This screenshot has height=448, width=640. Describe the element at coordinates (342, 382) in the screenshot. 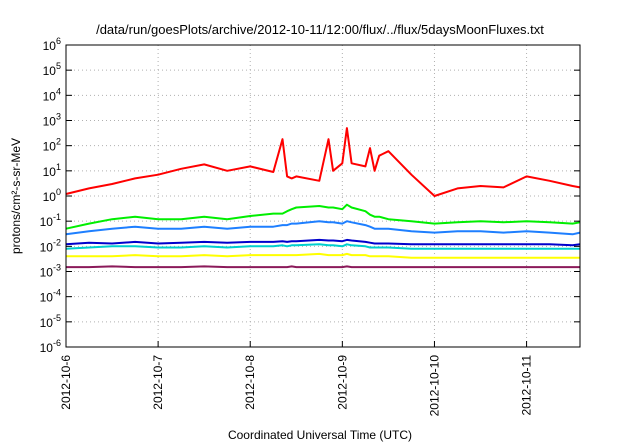

I see `x-tick-label: 2012-10-9` at that location.